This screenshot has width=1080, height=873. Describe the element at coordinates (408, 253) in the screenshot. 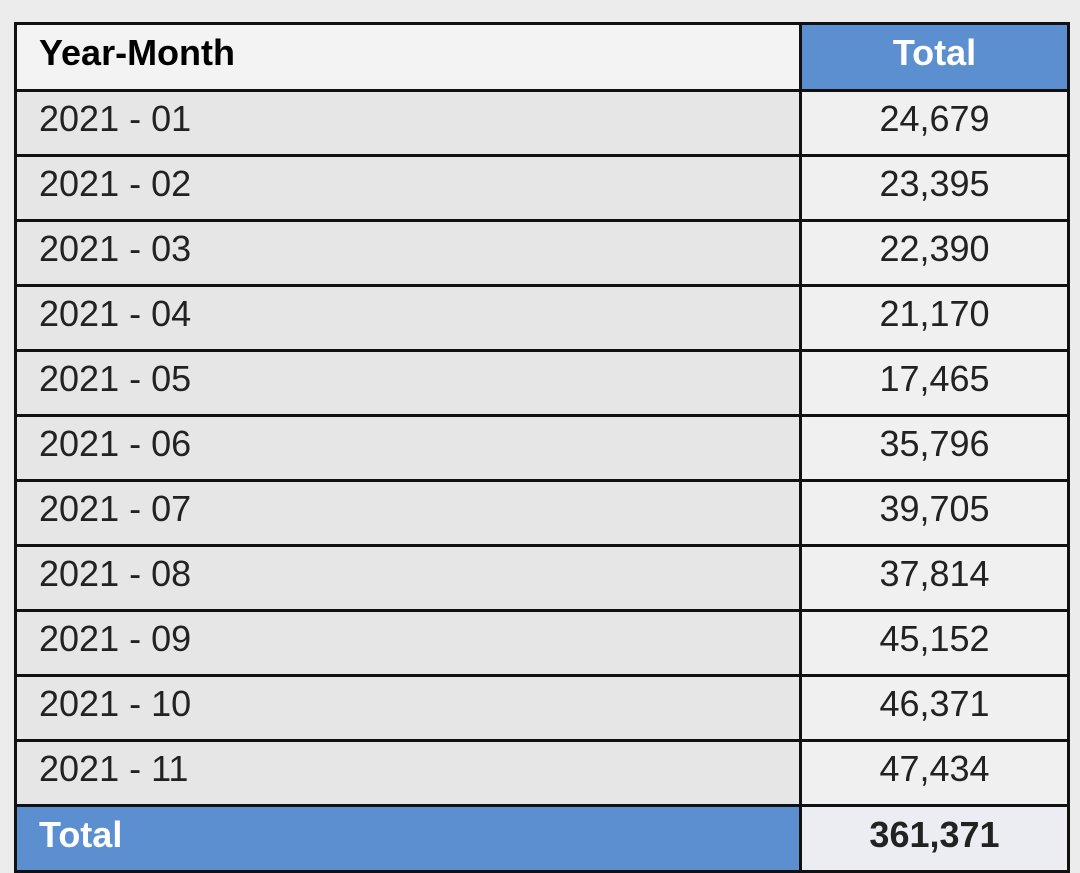

I see `data-row-cell: 2021 - 03` at that location.